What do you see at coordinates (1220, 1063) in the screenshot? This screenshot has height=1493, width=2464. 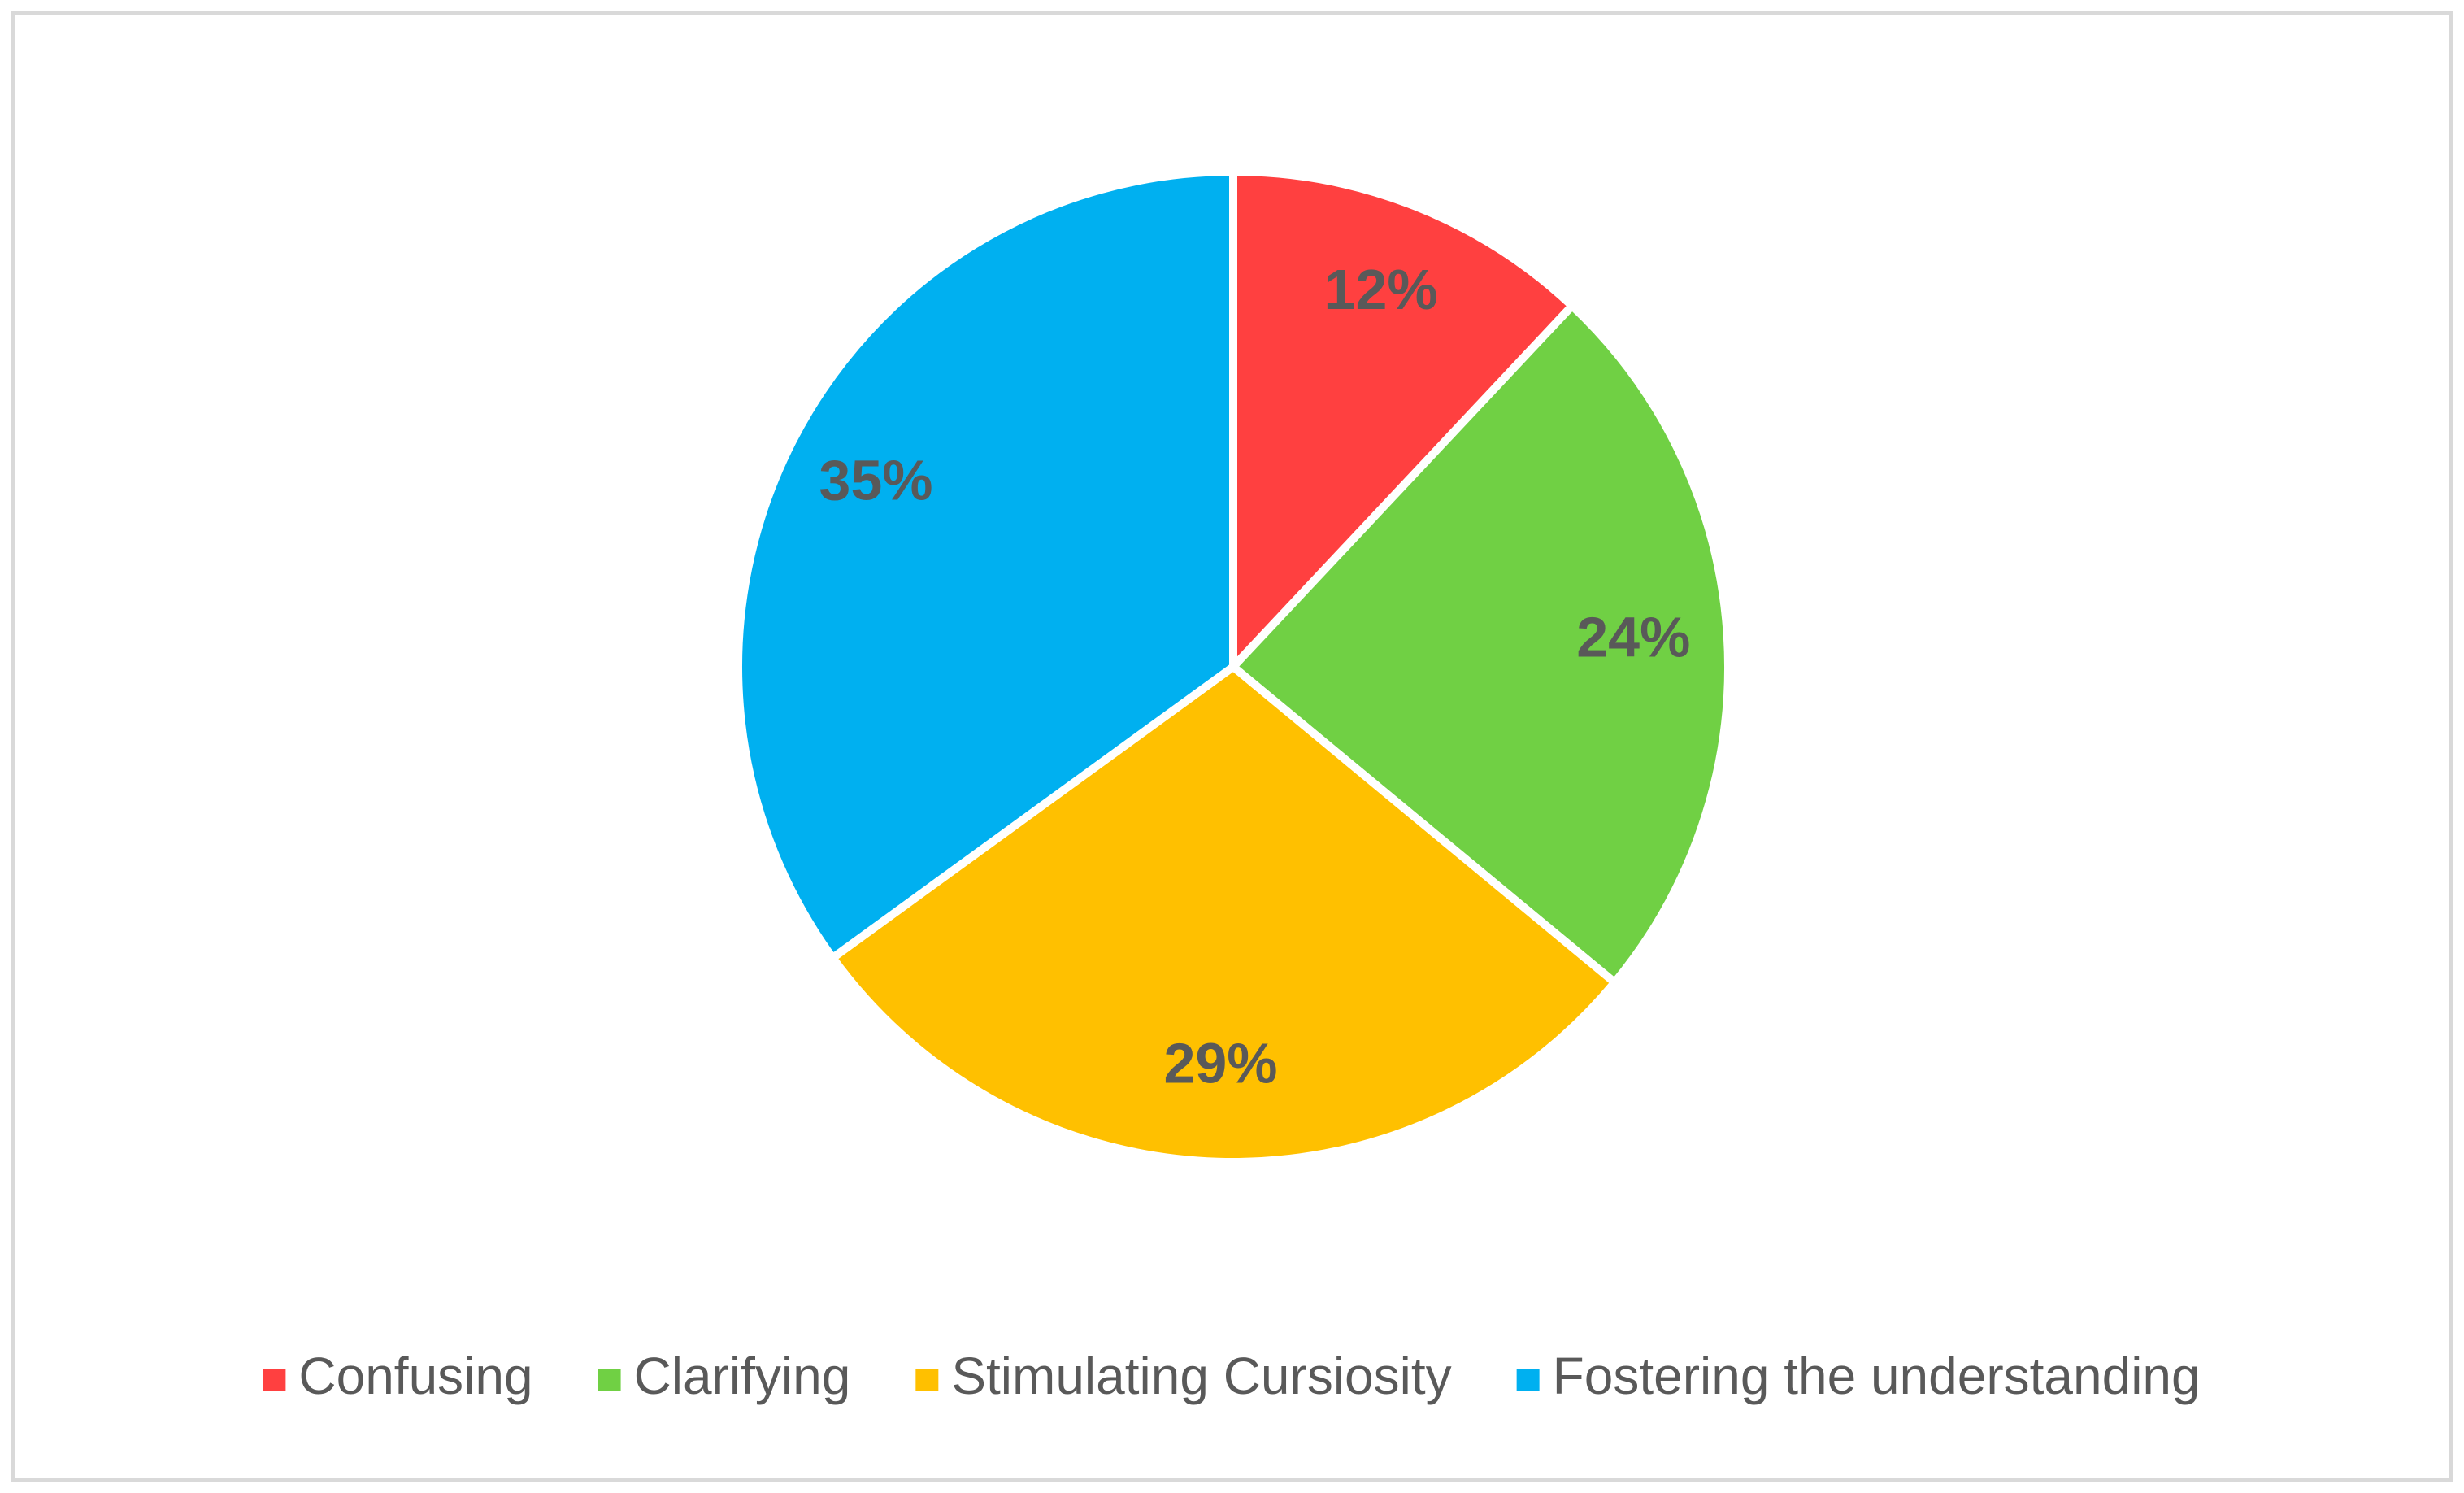 I see `value-label: 29%` at bounding box center [1220, 1063].